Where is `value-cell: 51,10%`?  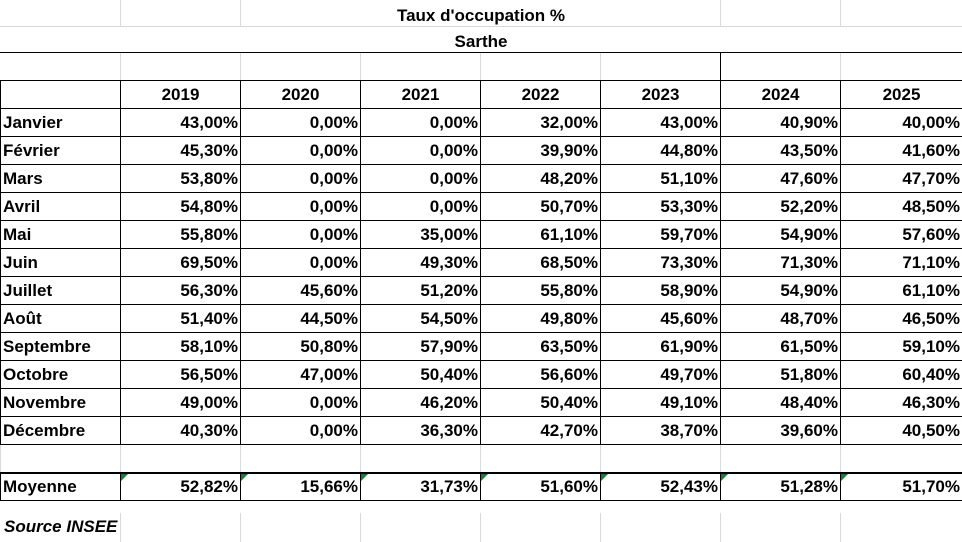 value-cell: 51,10% is located at coordinates (660, 178).